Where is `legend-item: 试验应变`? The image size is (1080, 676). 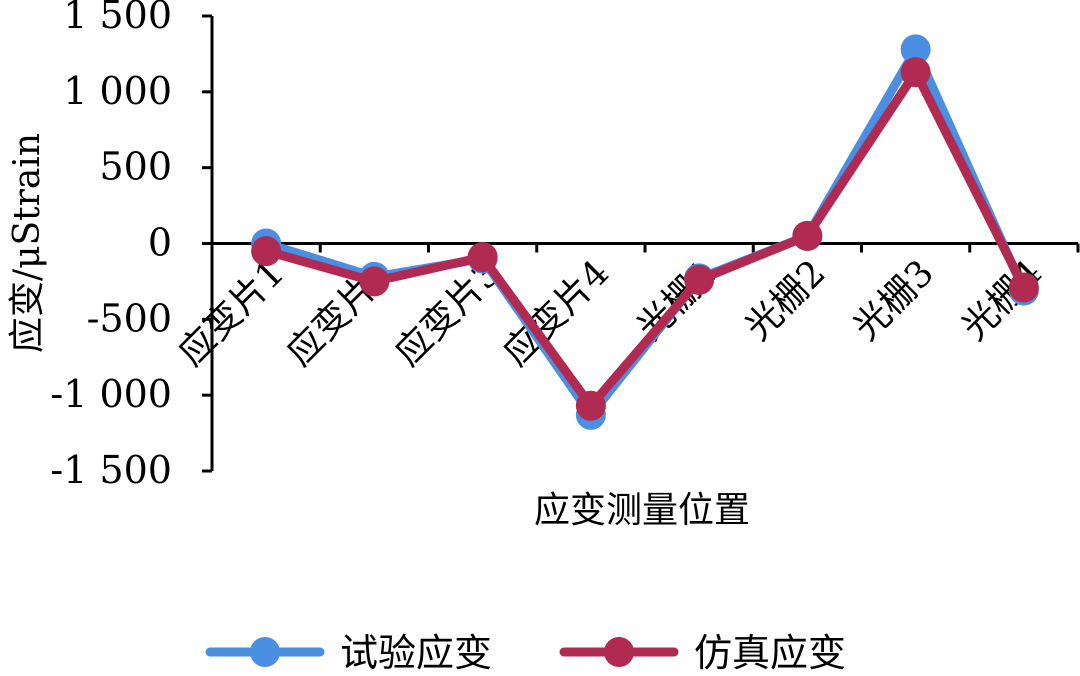
legend-item: 试验应变 is located at coordinates (348, 653).